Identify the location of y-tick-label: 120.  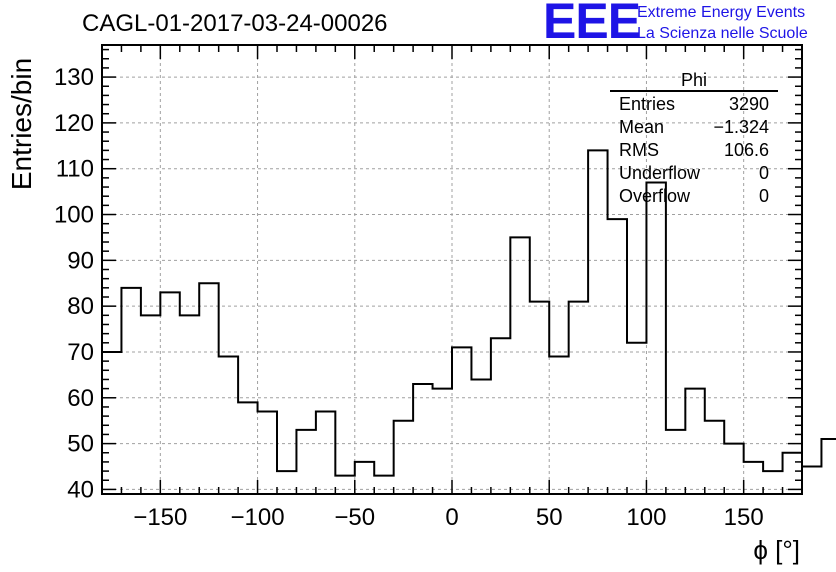
(74, 123).